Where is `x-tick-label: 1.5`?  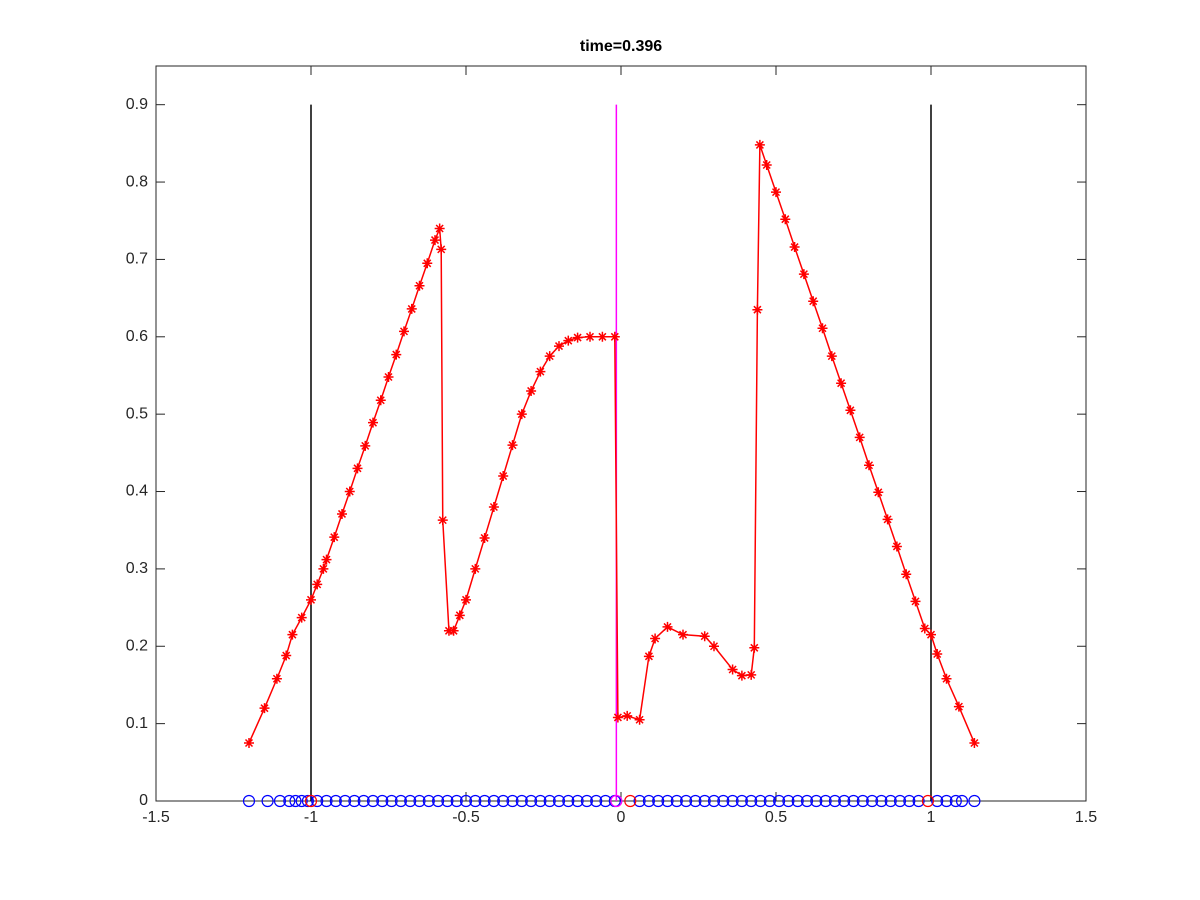
x-tick-label: 1.5 is located at coordinates (1086, 817).